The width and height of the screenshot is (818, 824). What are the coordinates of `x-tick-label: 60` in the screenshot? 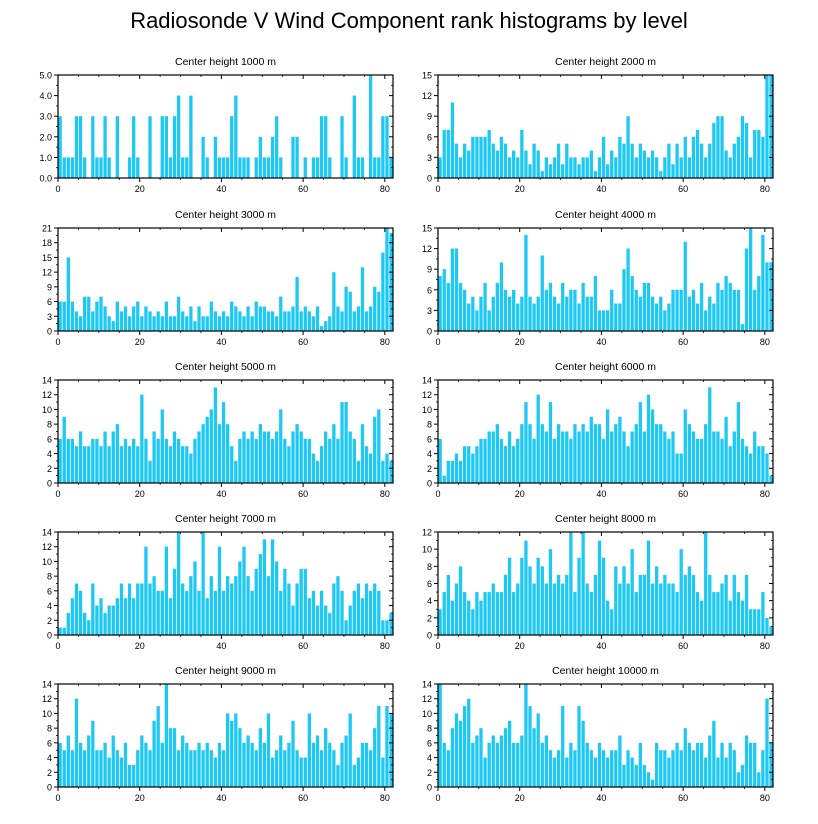 It's located at (683, 798).